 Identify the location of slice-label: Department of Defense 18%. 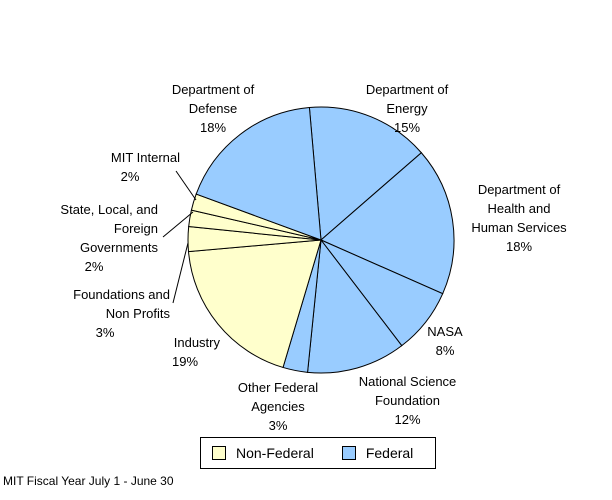
(213, 108).